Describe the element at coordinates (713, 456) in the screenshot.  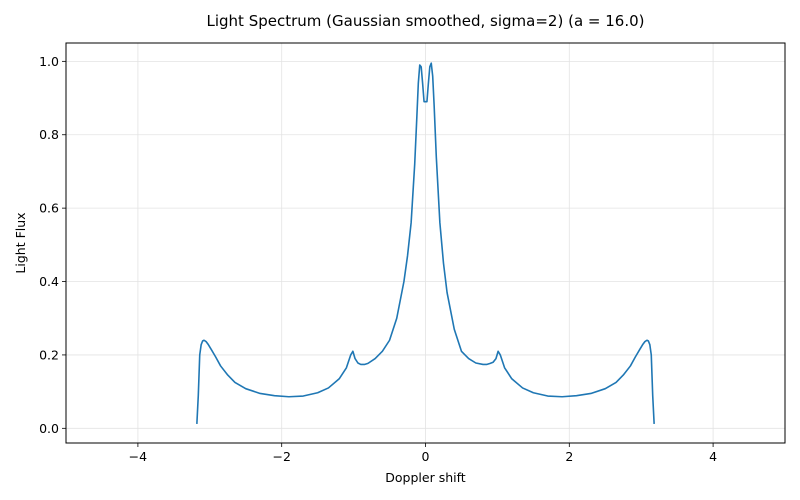
I see `x-tick-label: 4` at that location.